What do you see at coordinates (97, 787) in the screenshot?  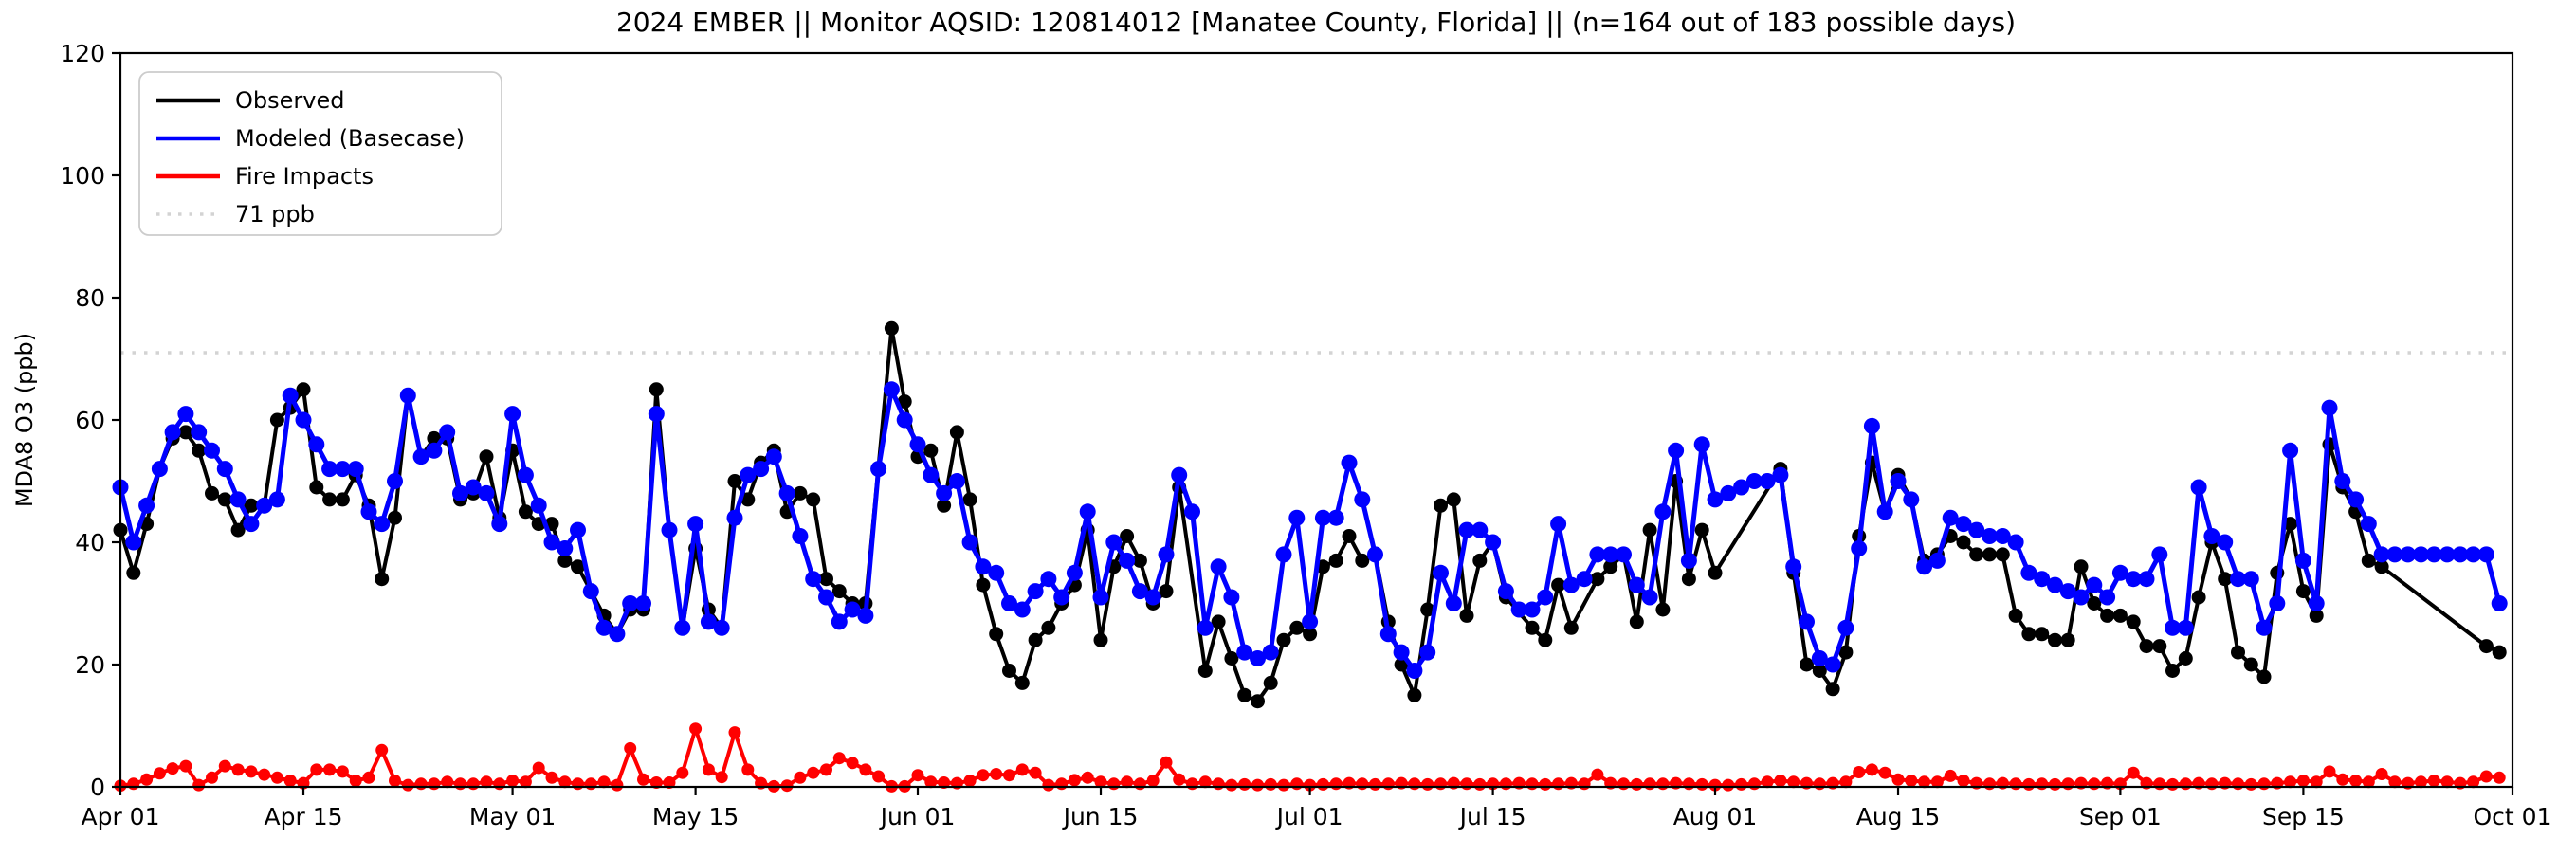 I see `y-tick-label: 0` at bounding box center [97, 787].